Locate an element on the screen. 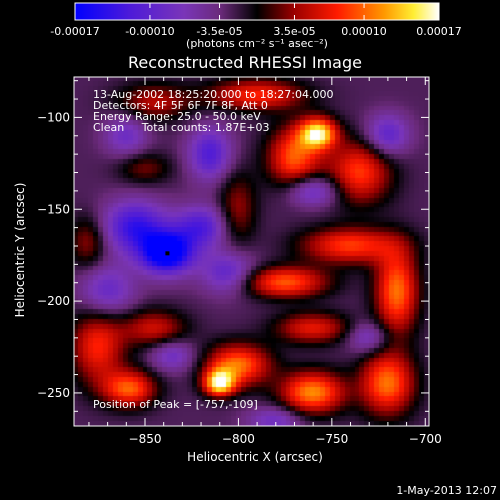 The image size is (500, 500). colorbar-tick-label: 0.00017 is located at coordinates (439, 31).